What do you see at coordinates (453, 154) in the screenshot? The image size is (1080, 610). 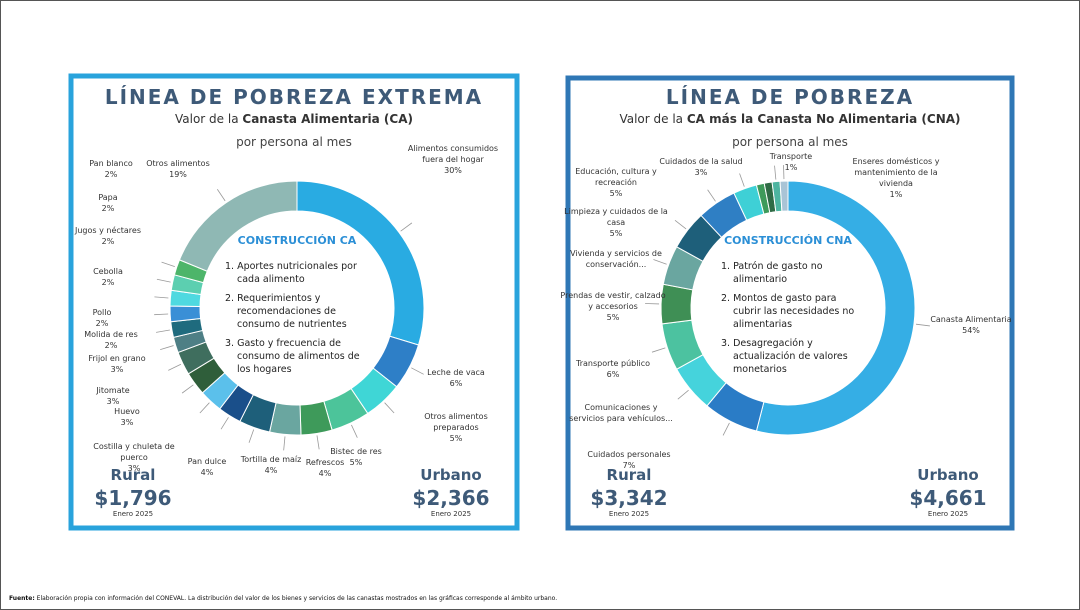 I see `category-label: Alimentos consumidos fuera del hogar` at bounding box center [453, 154].